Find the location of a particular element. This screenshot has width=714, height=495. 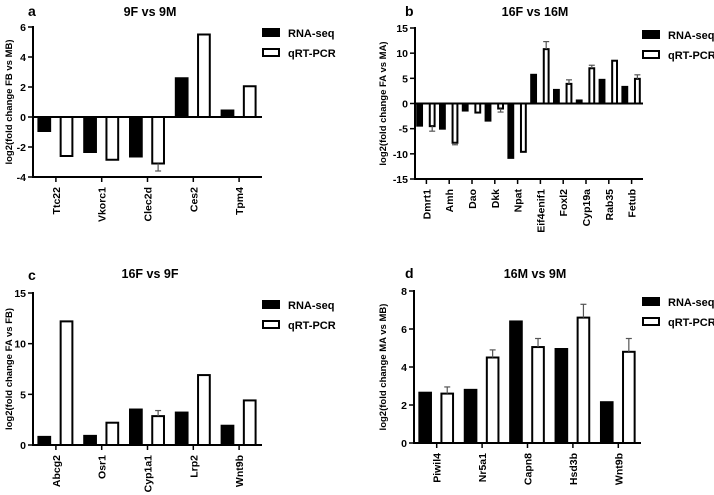

x-tick-label: Cyp19a is located at coordinates (587, 208).